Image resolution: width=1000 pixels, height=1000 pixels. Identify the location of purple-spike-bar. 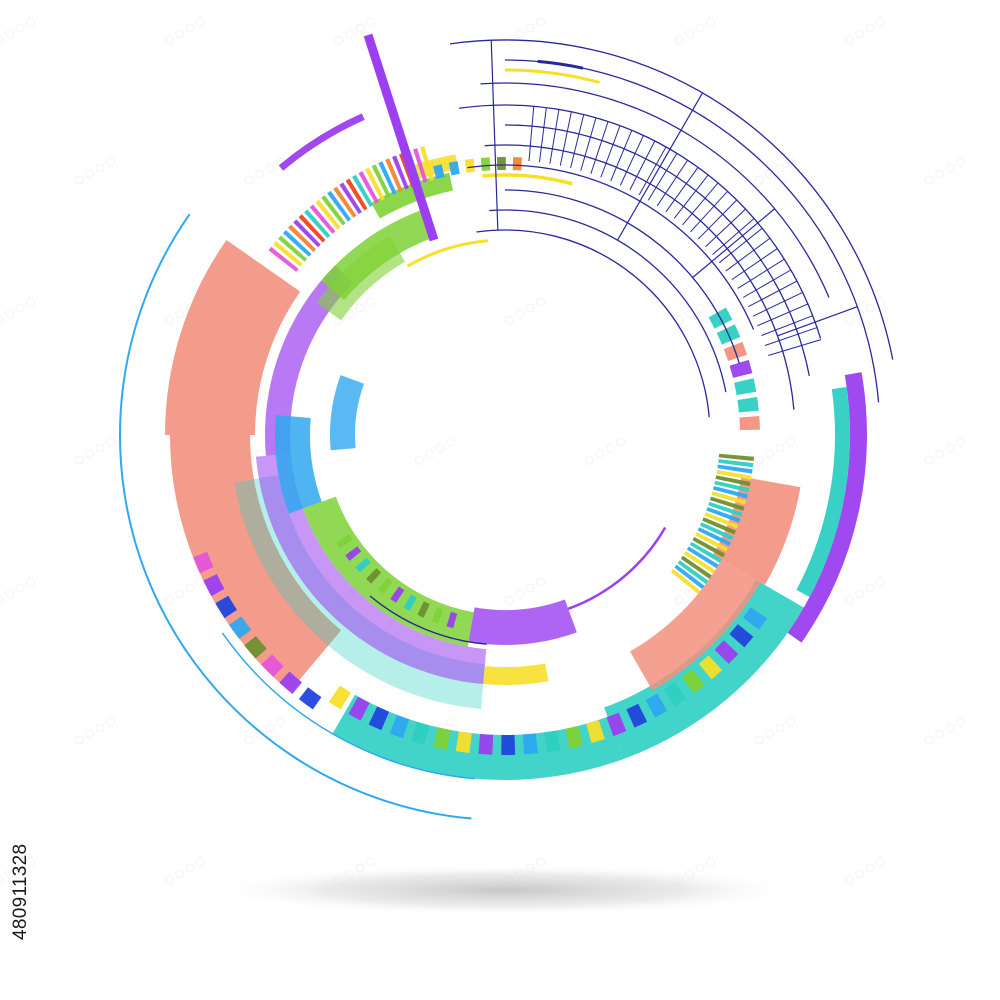
(401, 137).